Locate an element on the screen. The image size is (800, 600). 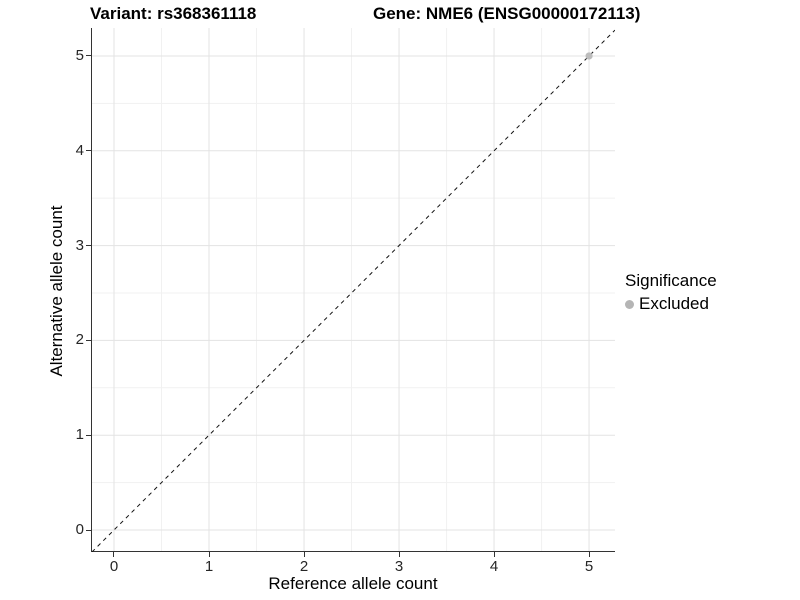
plot-title-variant: Variant: rs368361118 is located at coordinates (173, 13).